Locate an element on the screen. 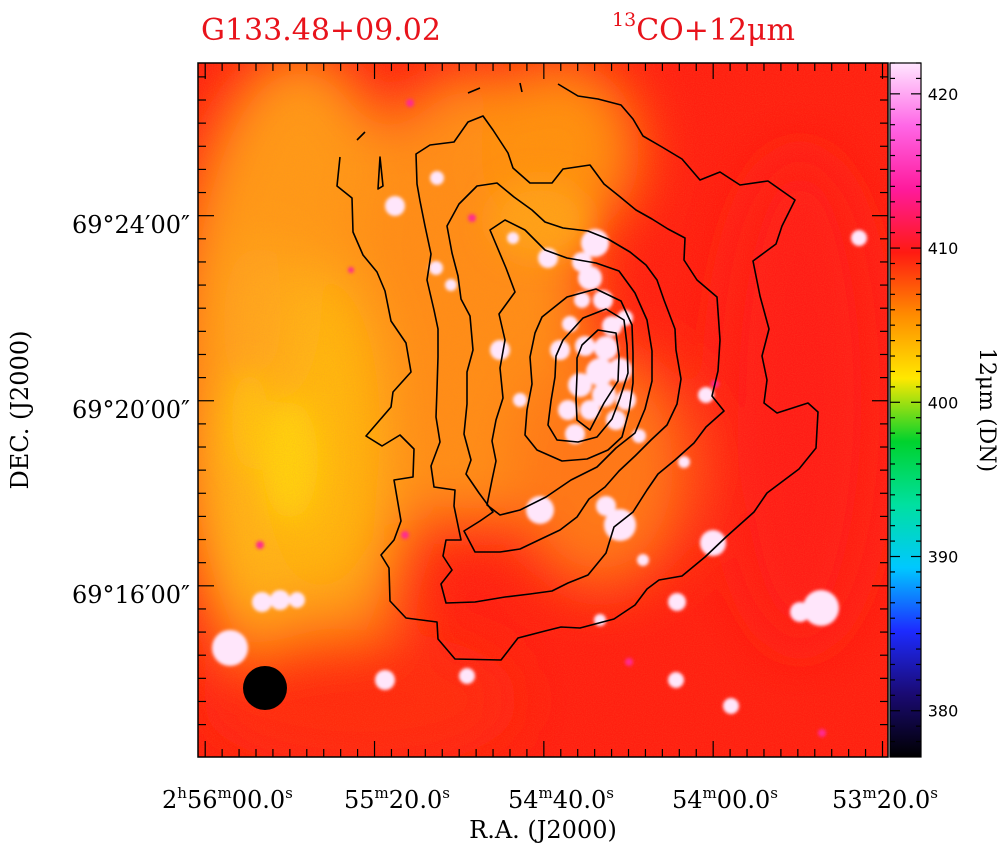  colorbar-tick-label-2: 400 is located at coordinates (943, 402).